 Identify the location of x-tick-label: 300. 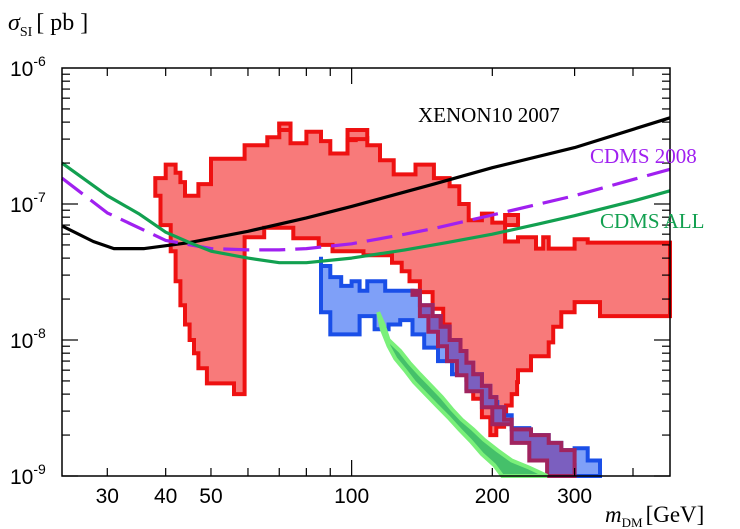
(574, 496).